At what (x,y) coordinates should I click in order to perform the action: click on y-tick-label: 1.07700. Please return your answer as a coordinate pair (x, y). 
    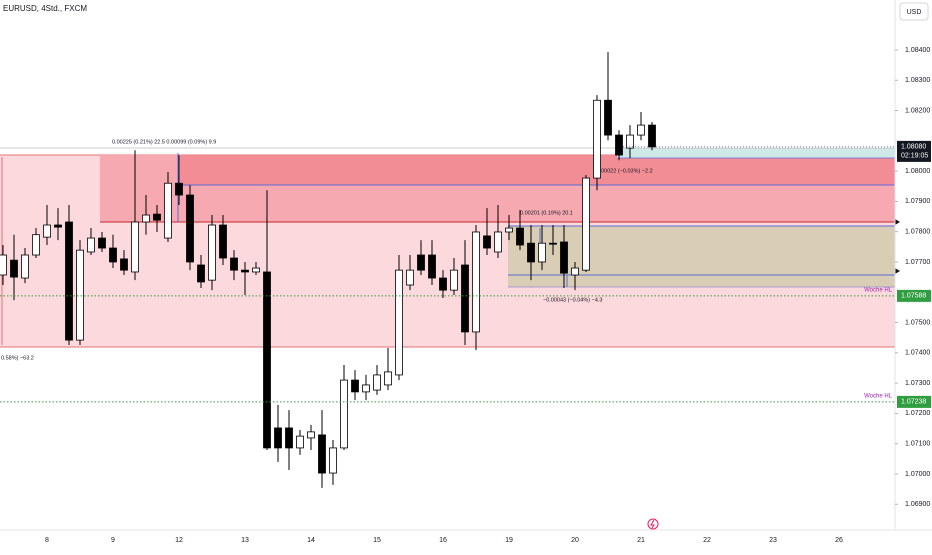
    Looking at the image, I should click on (917, 262).